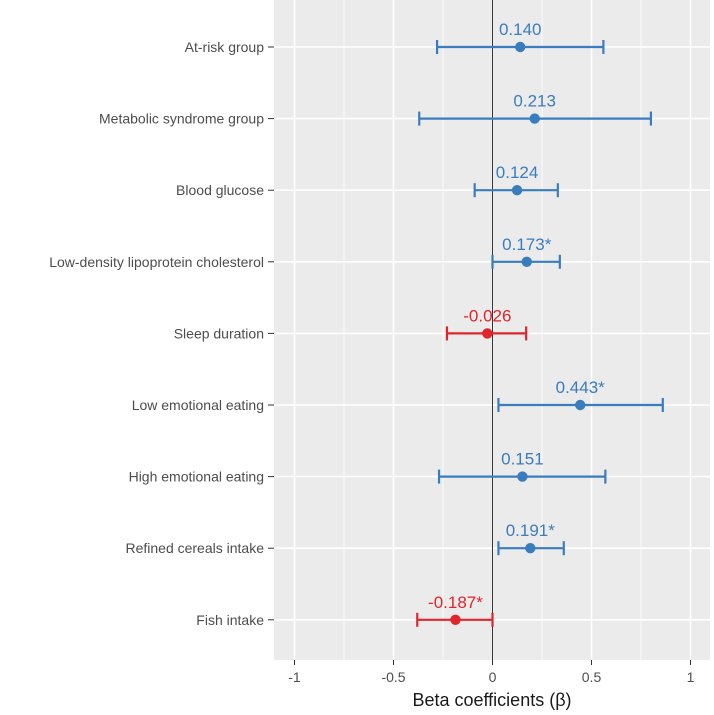  I want to click on category-label: Blood glucose, so click(220, 190).